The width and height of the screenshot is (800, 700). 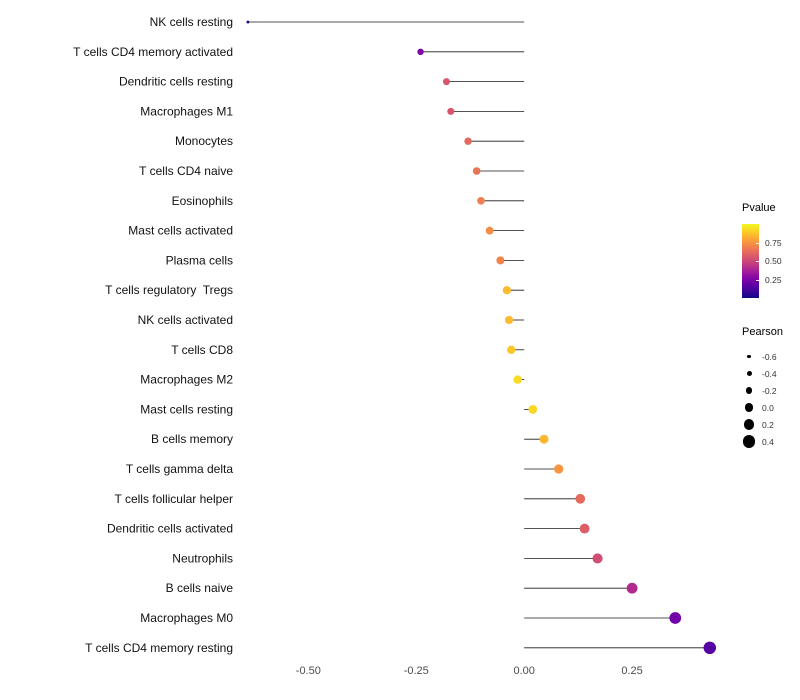 I want to click on x-axis-tick-label: 0.25, so click(x=631, y=671).